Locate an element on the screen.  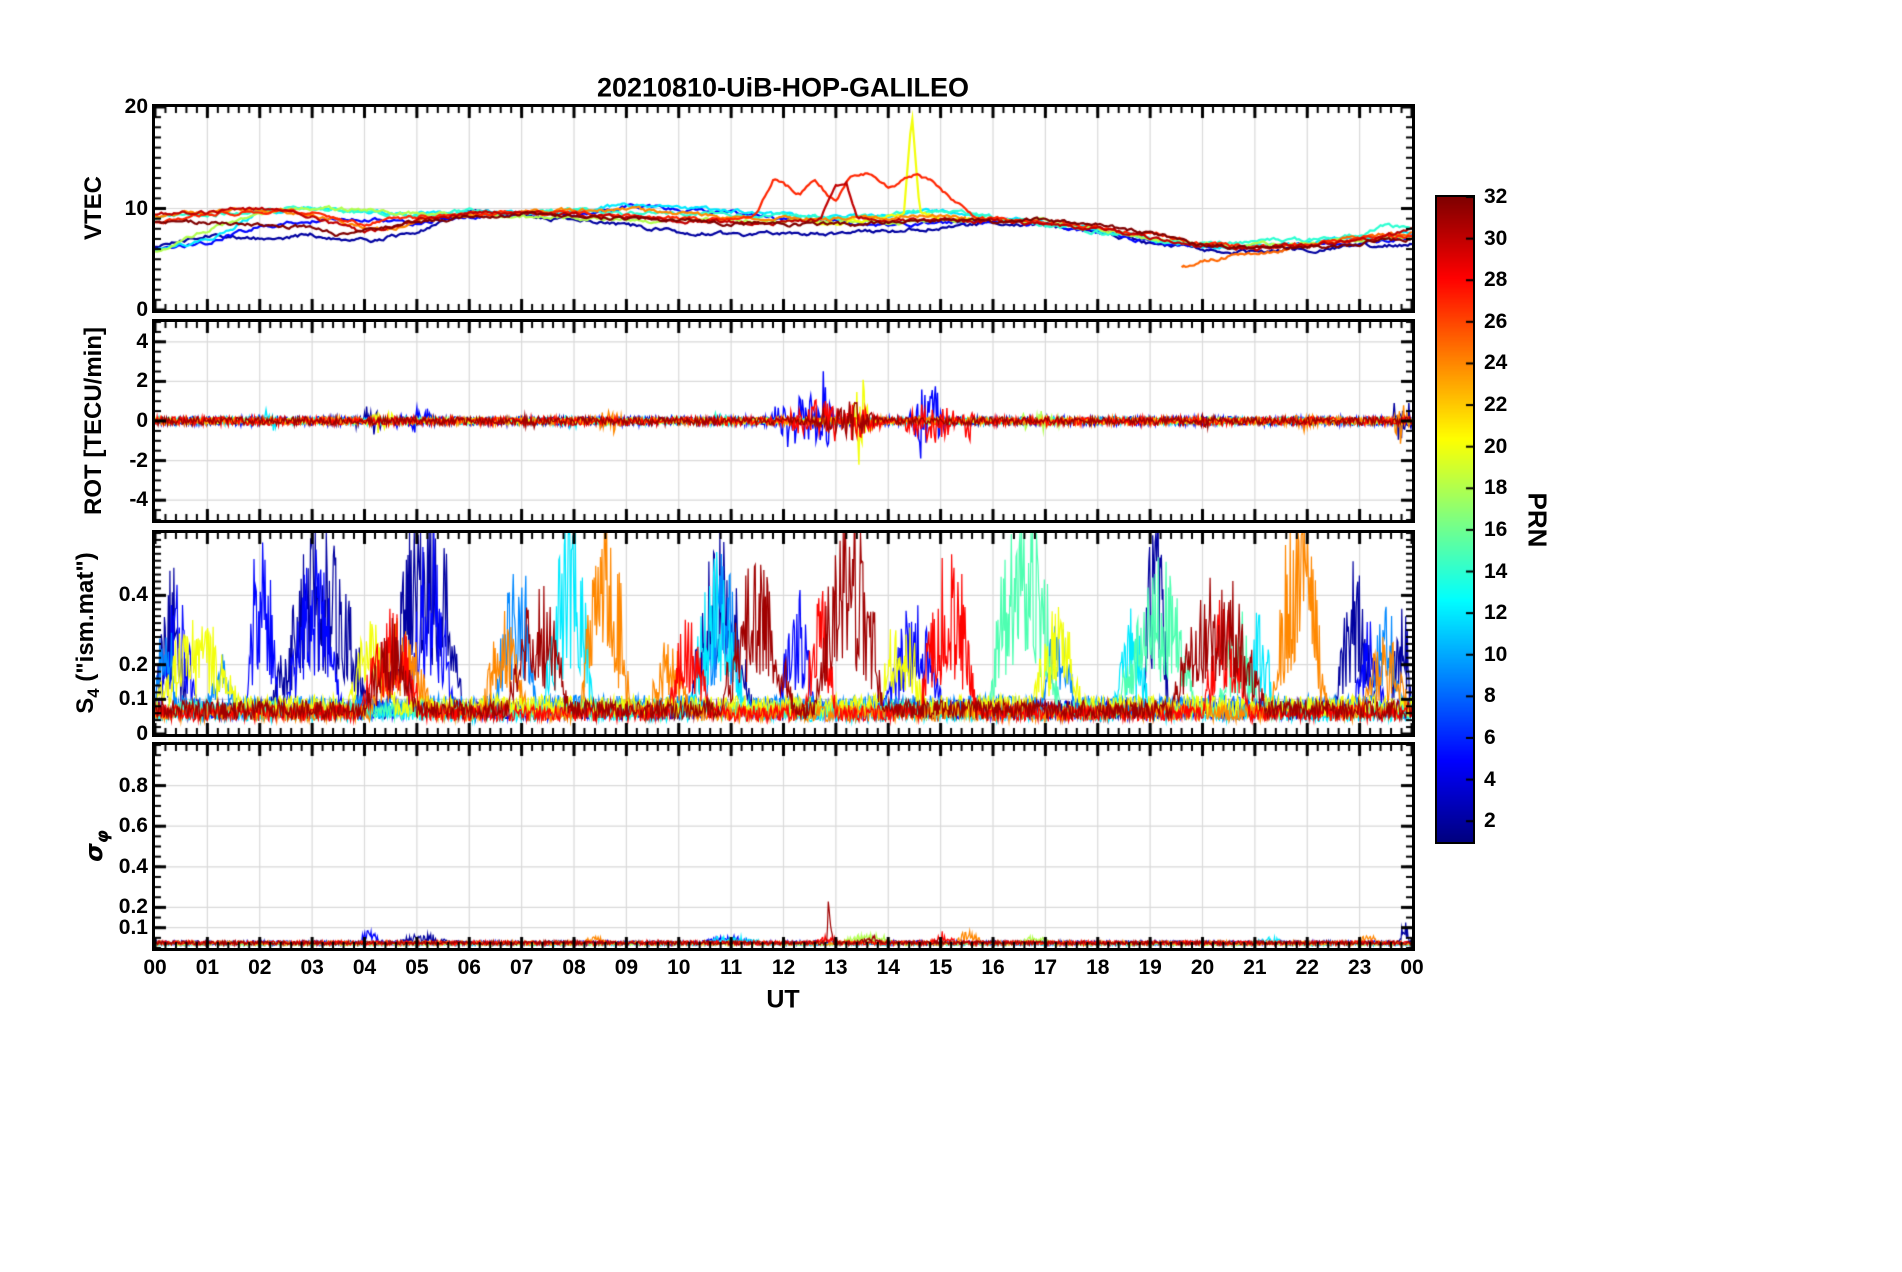
ylabel-rot: ROT [TECU/min] is located at coordinates (94, 421).